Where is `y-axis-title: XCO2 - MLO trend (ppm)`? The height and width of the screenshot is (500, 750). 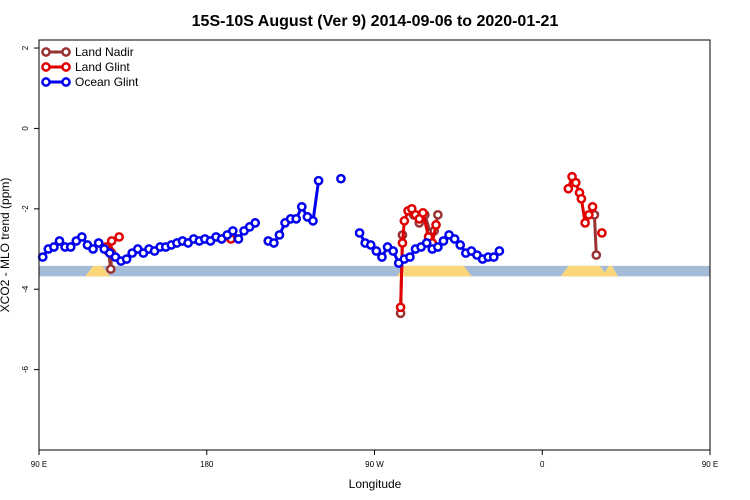
y-axis-title: XCO2 - MLO trend (ppm) is located at coordinates (6, 245).